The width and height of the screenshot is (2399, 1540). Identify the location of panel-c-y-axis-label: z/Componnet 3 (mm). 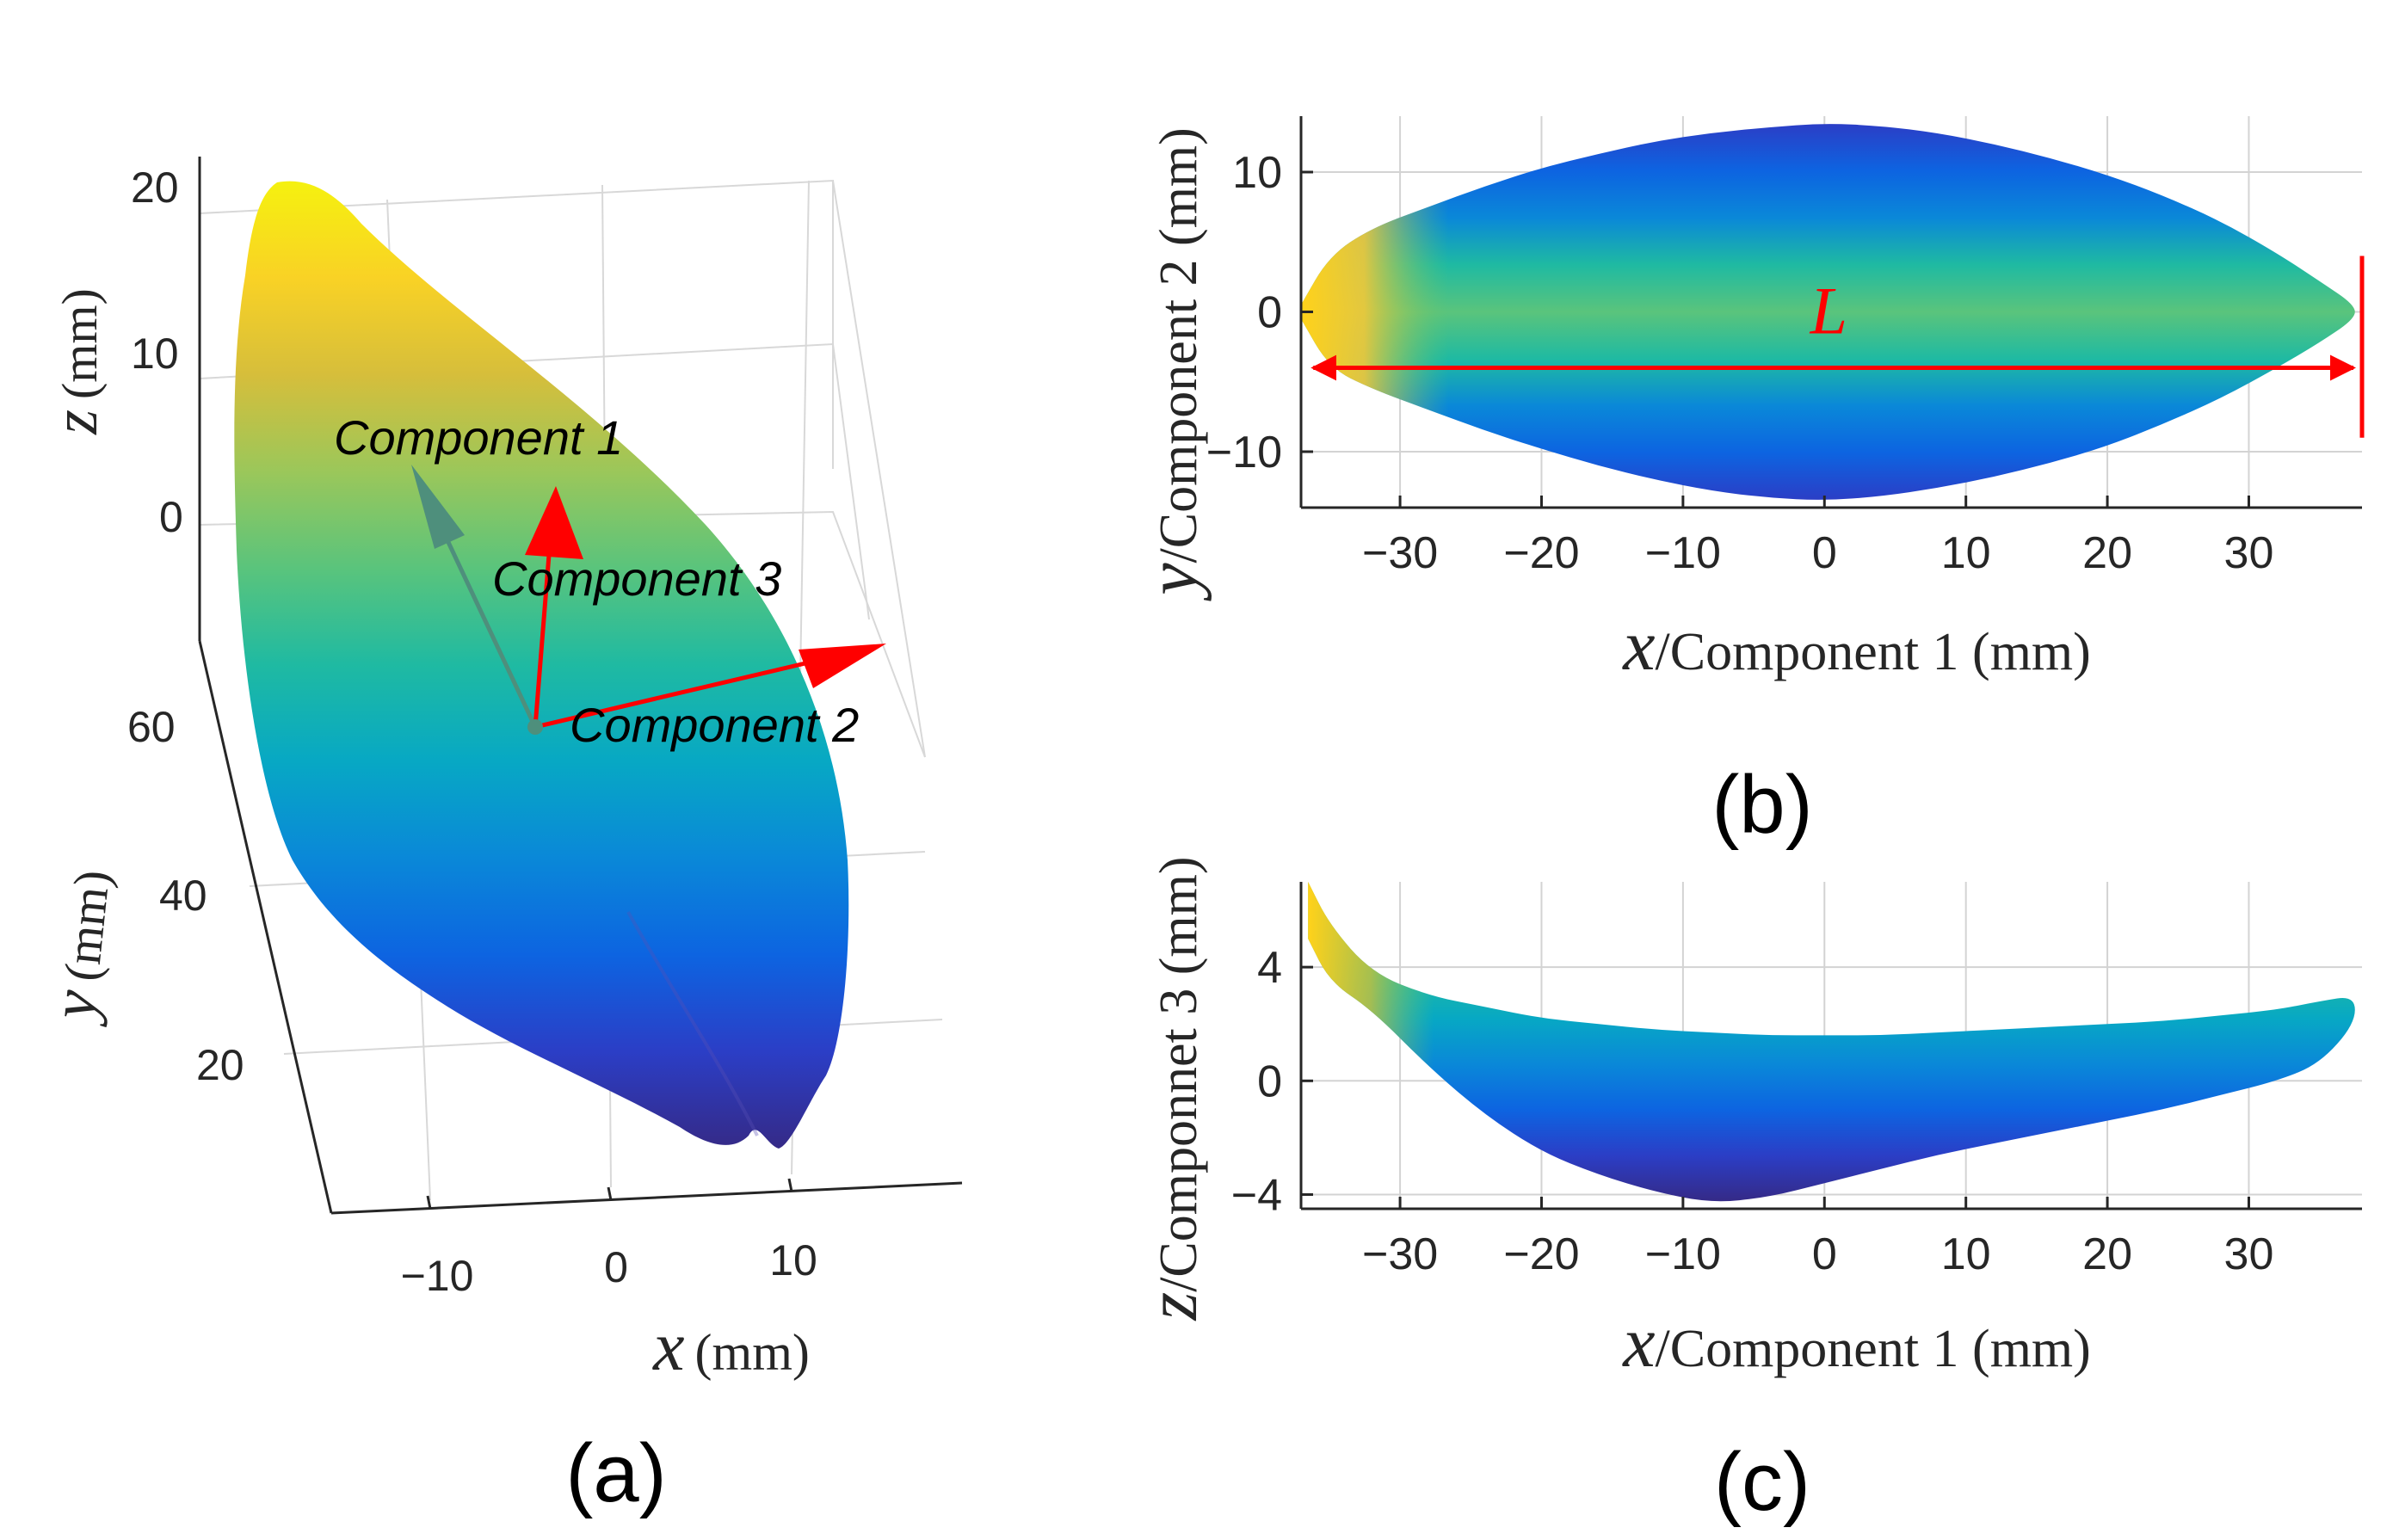
(1172, 1089).